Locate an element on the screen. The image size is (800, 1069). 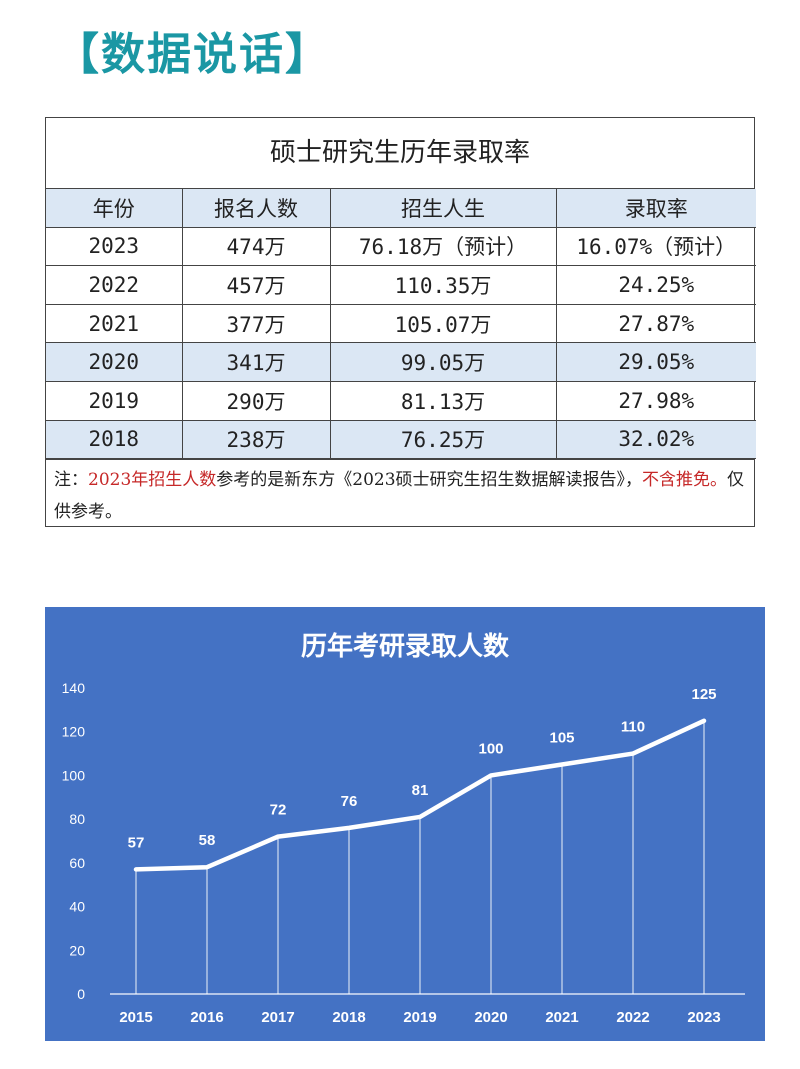
data-label: 57 is located at coordinates (136, 842).